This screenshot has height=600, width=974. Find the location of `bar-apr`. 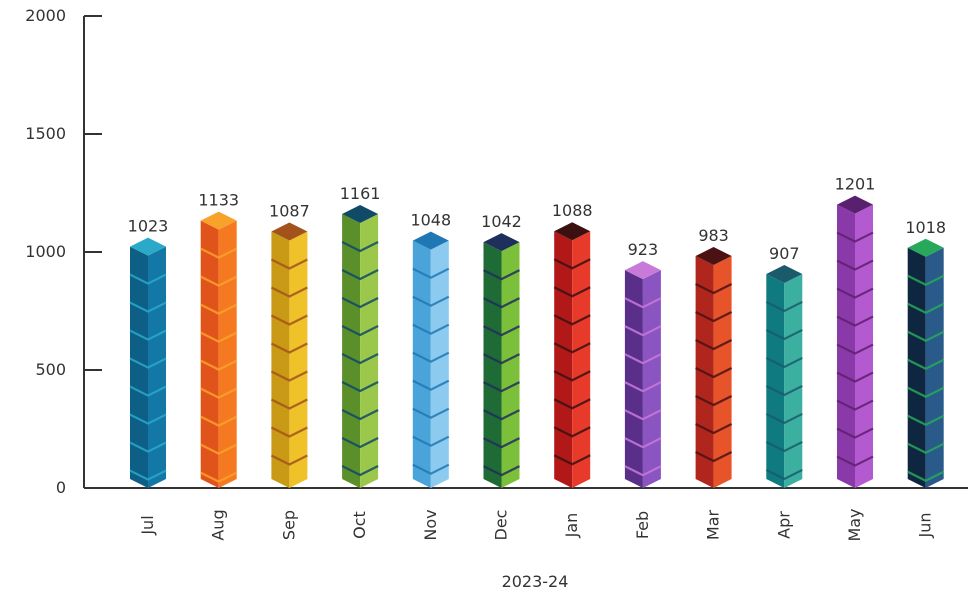

bar-apr is located at coordinates (784, 376).